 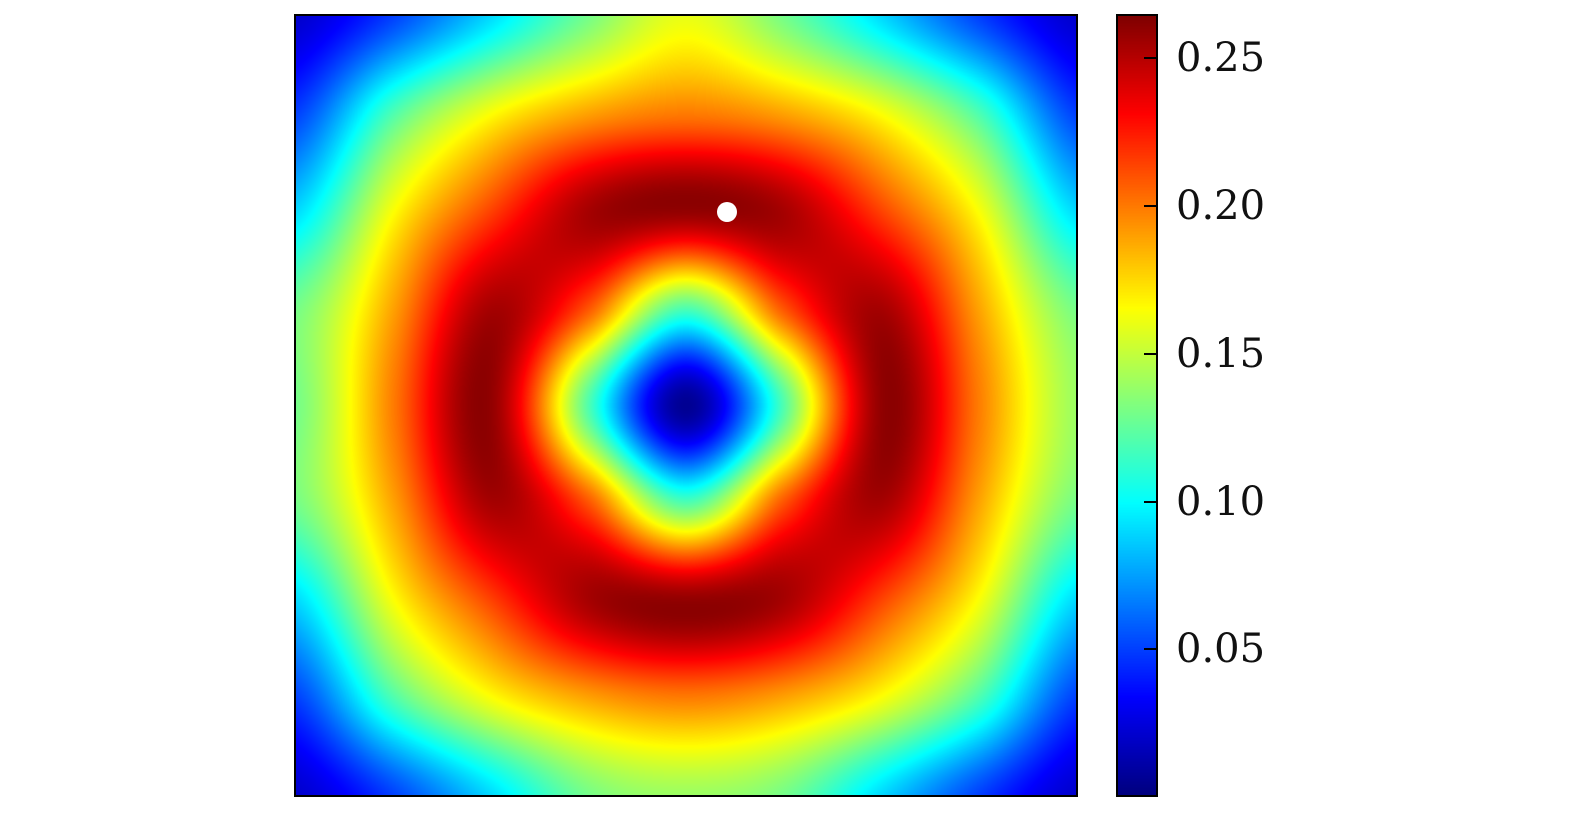 I want to click on colorbar-tick-label: 0.15, so click(x=1221, y=353).